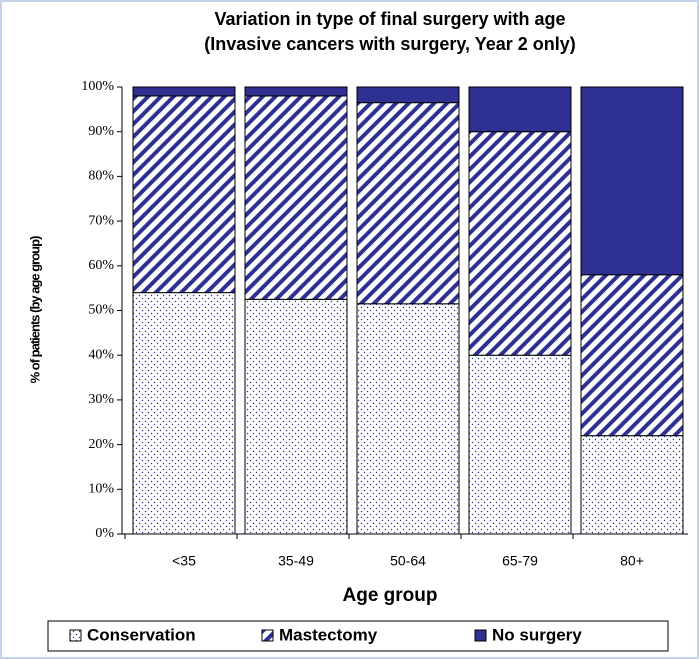  What do you see at coordinates (97, 86) in the screenshot?
I see `y-tick-label: 100%` at bounding box center [97, 86].